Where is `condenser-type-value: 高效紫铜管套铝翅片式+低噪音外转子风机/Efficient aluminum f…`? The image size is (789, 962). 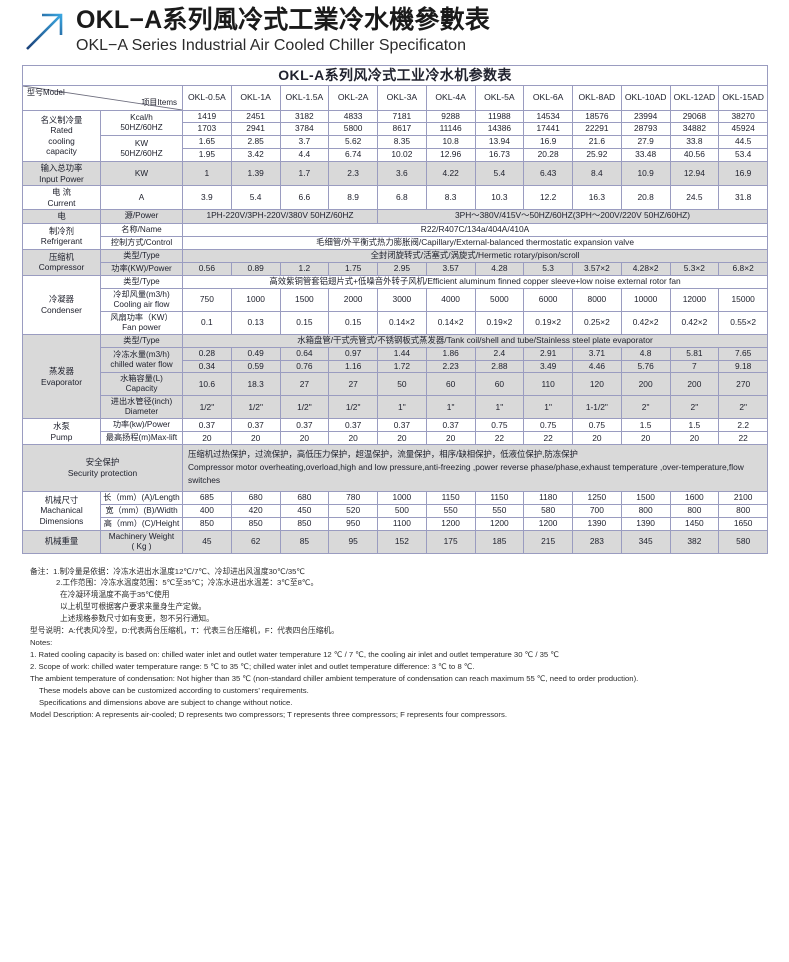 condenser-type-value: 高效紫铜管套铝翅片式+低噪音外转子风机/Efficient aluminum f… is located at coordinates (475, 281).